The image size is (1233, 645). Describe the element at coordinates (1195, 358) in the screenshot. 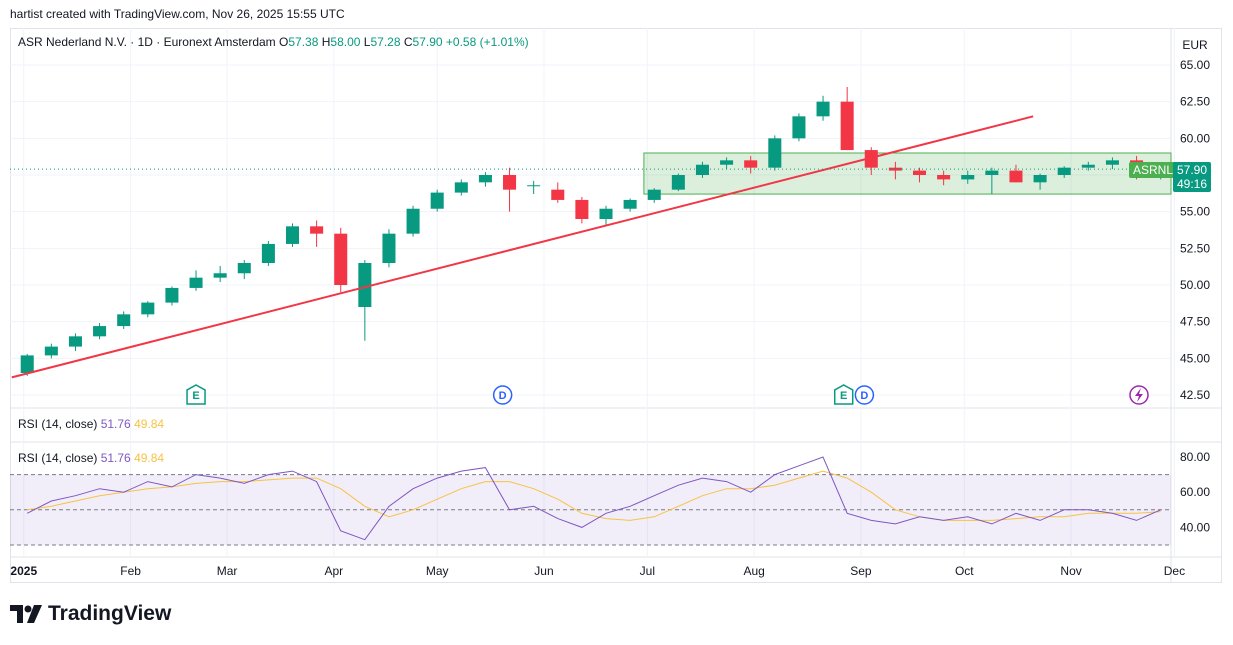

I see `price-tick-label: 45.00` at that location.